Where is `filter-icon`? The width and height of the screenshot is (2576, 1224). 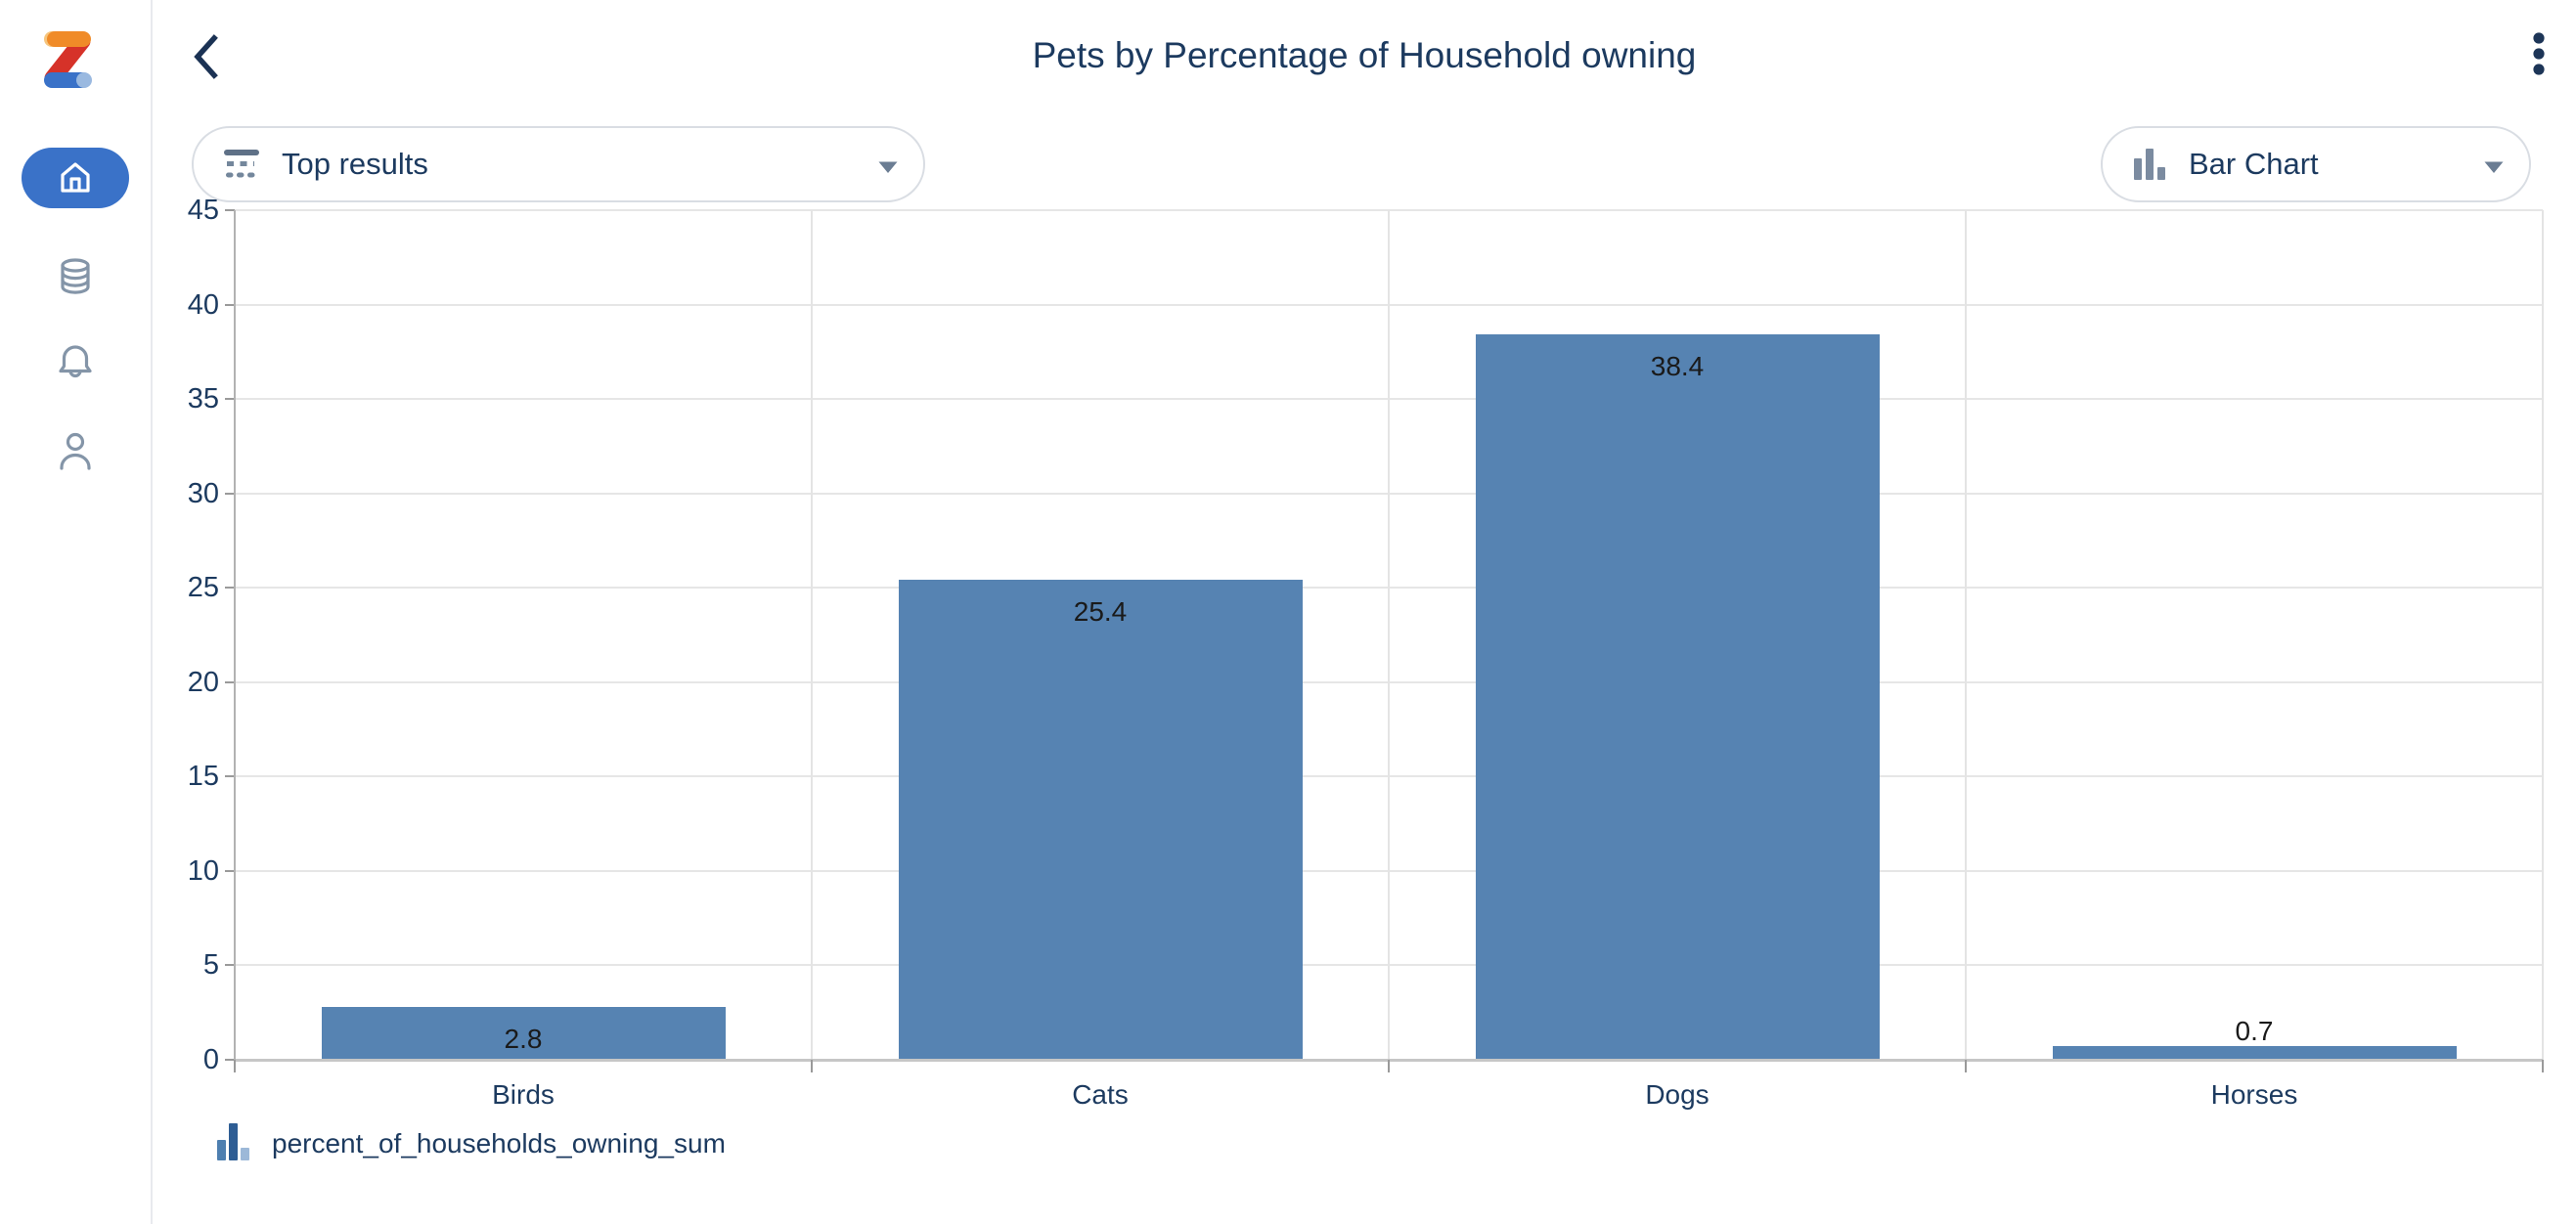 filter-icon is located at coordinates (242, 164).